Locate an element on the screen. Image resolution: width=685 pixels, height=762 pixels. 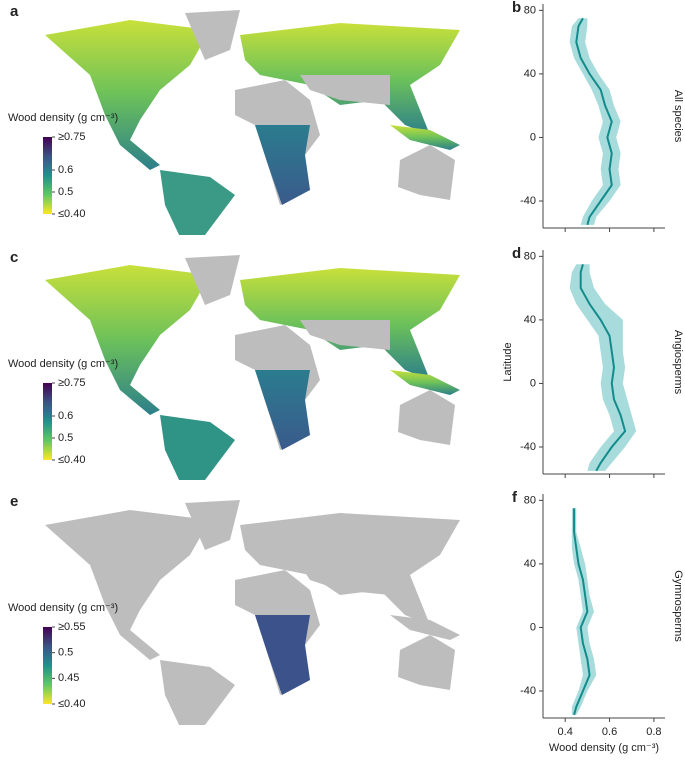
row-label: Angiosperms is located at coordinates (678, 362).